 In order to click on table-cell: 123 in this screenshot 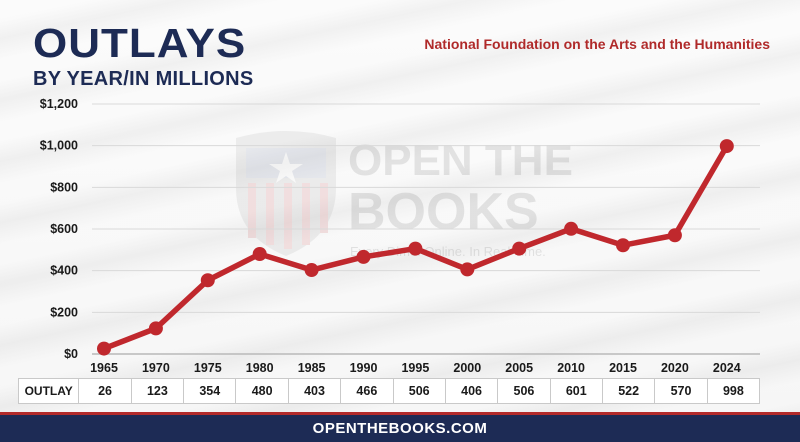, I will do `click(158, 391)`.